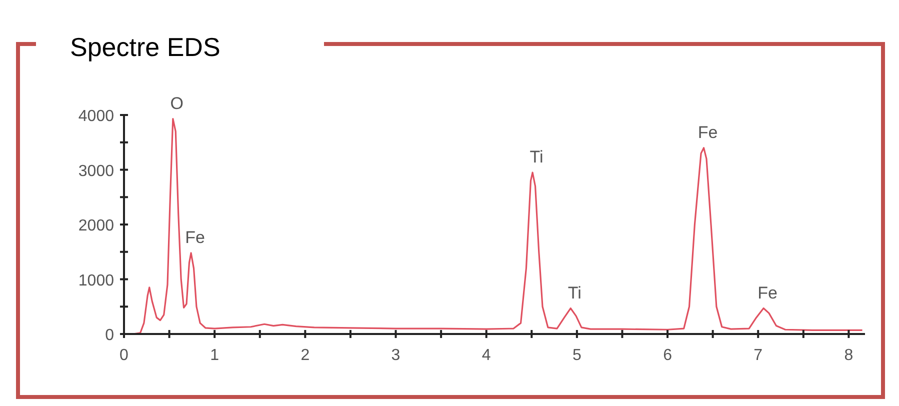  Describe the element at coordinates (96, 281) in the screenshot. I see `y-tick-label: 1000` at that location.